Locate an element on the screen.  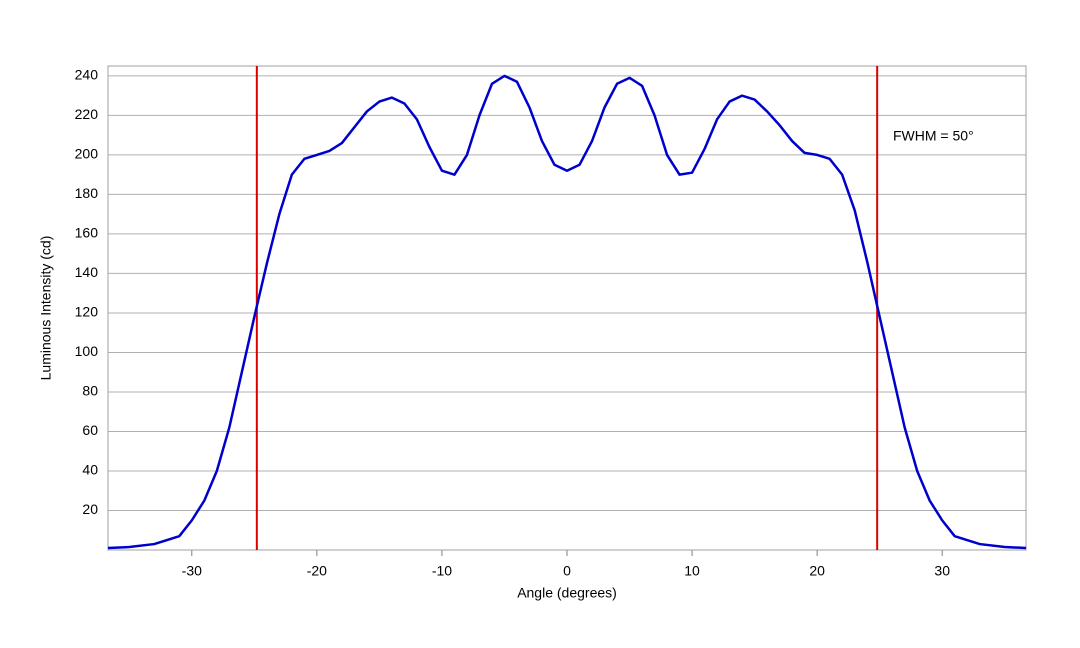
y-tick-label: 140 is located at coordinates (87, 272).